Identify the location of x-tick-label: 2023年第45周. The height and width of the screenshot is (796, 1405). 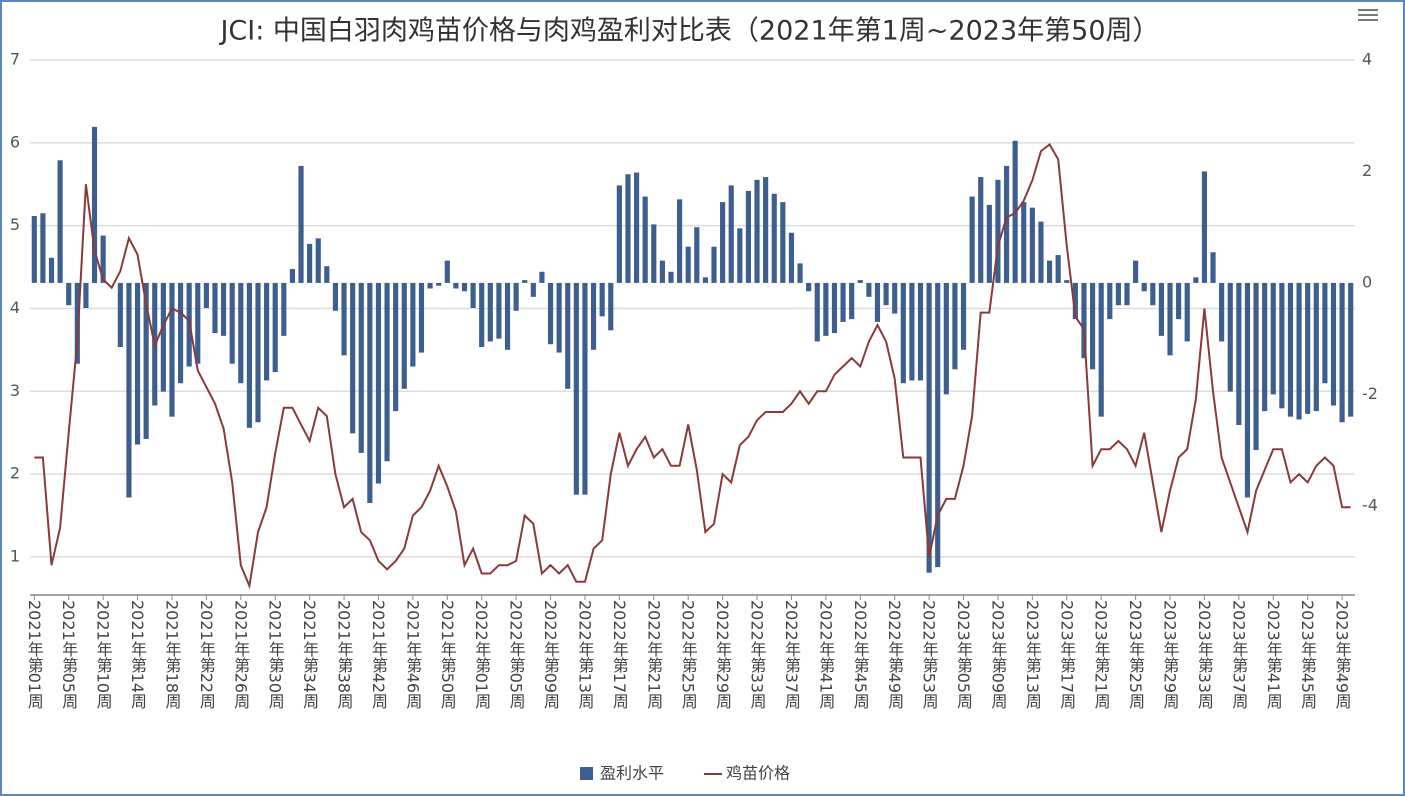
(1307, 655).